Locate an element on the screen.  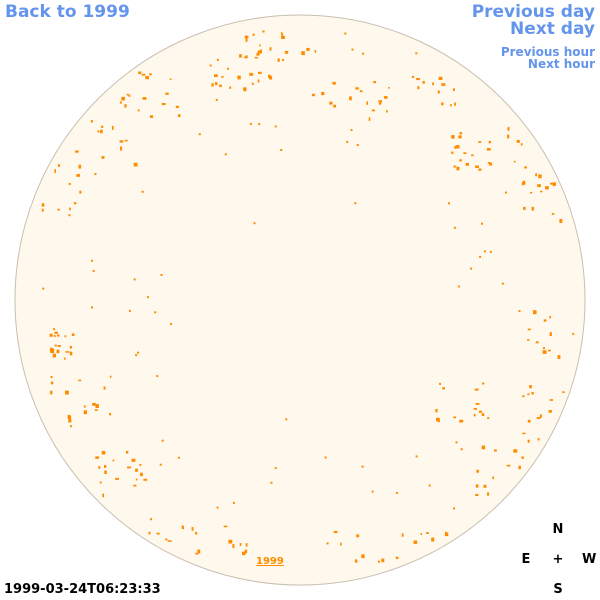
previous-day-link: Previous day is located at coordinates (533, 12).